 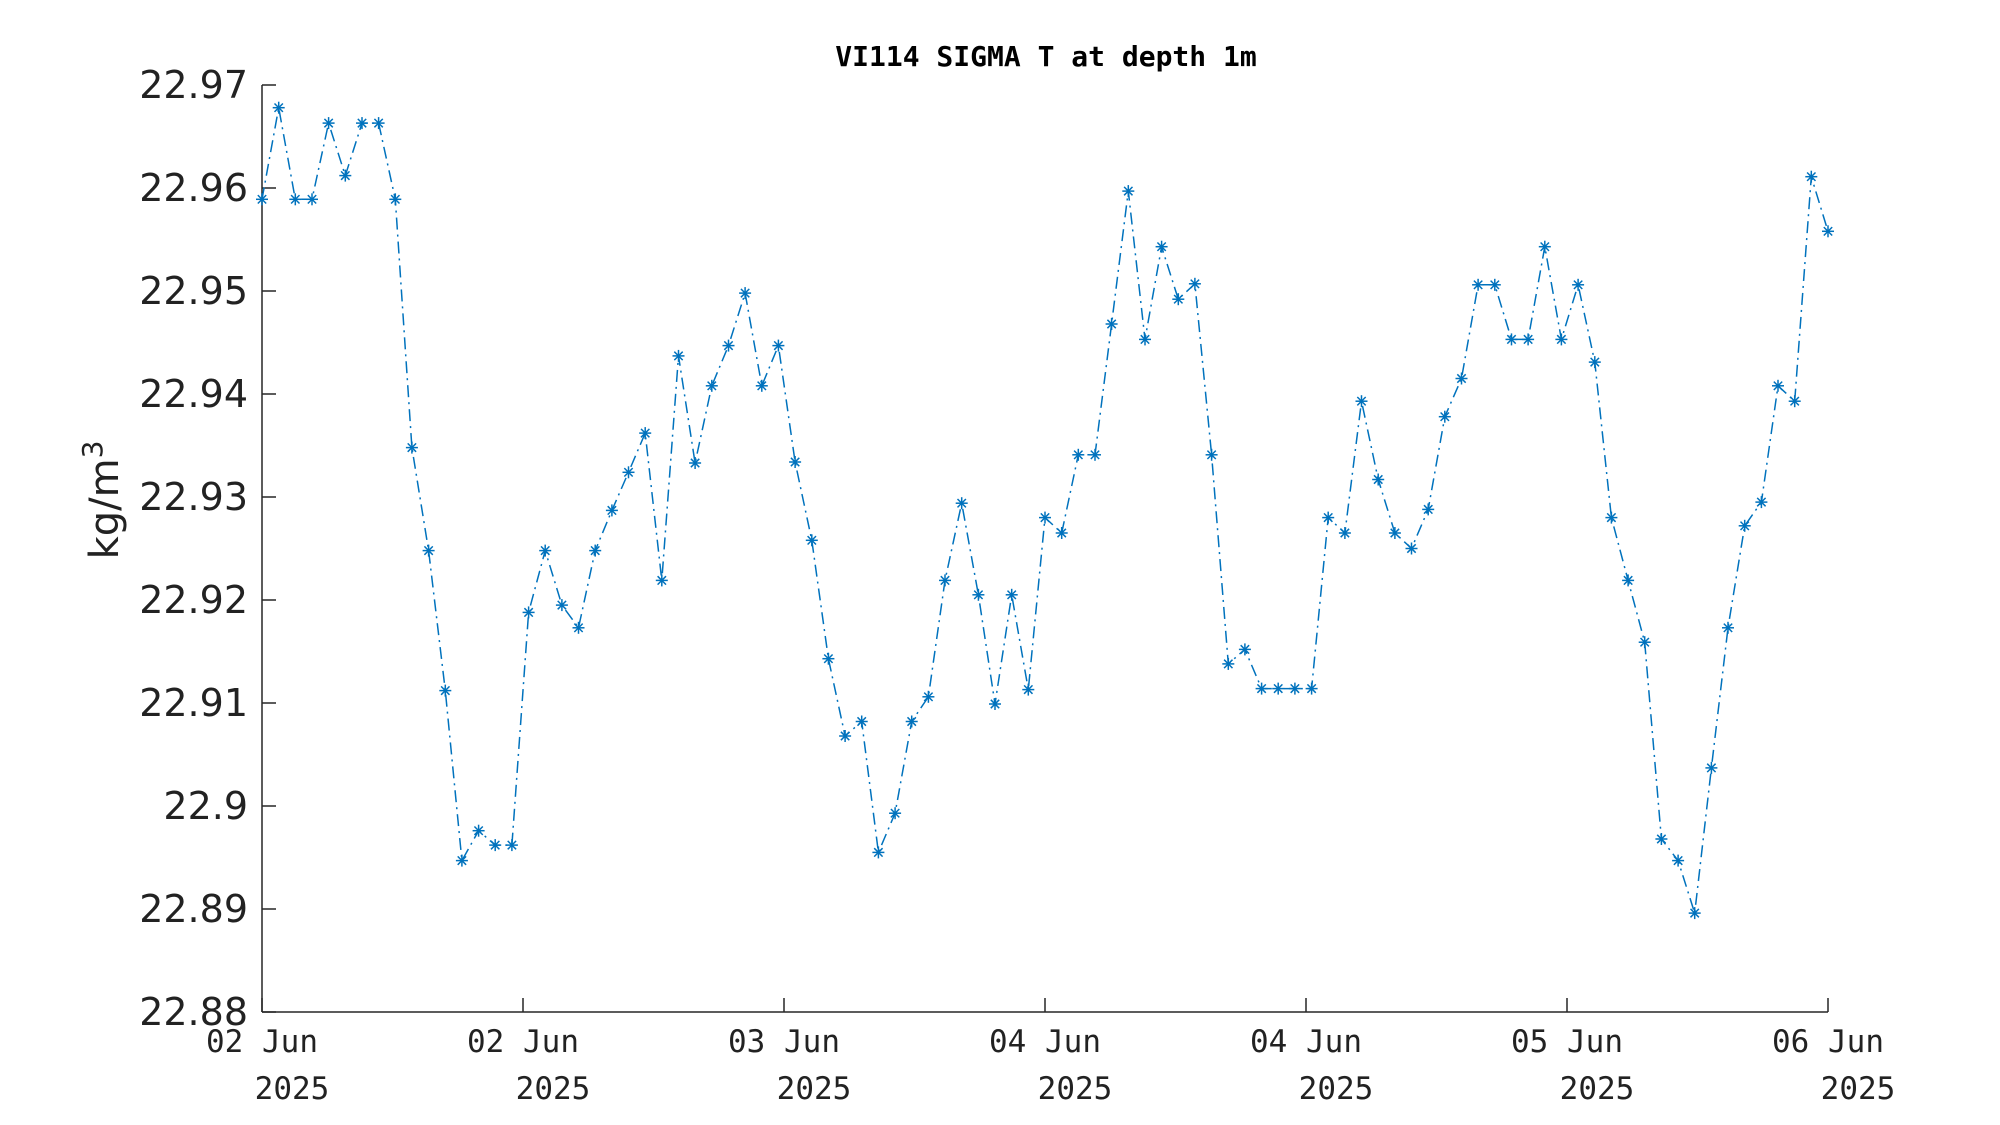 What do you see at coordinates (193, 703) in the screenshot?
I see `y-tick-label: 22.91` at bounding box center [193, 703].